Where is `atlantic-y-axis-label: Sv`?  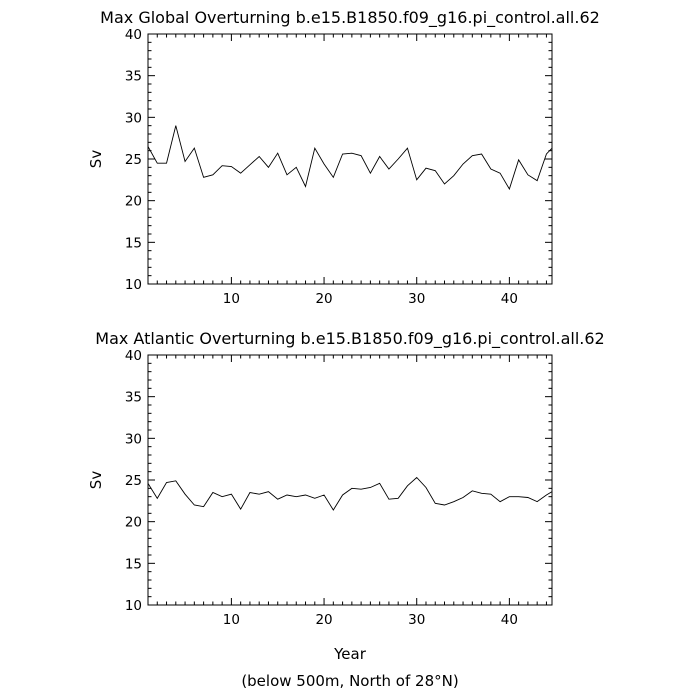
atlantic-y-axis-label: Sv is located at coordinates (96, 480).